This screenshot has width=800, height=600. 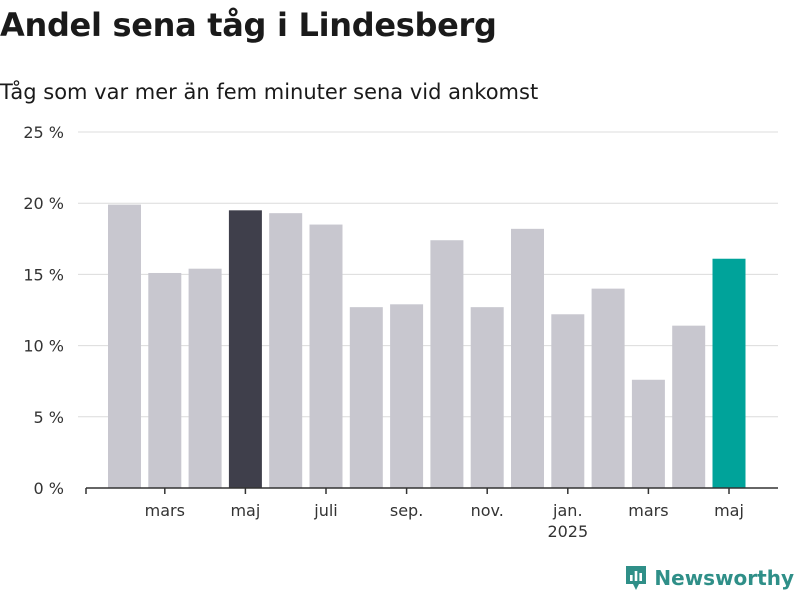 What do you see at coordinates (325, 510) in the screenshot?
I see `x-tick-label: juli` at bounding box center [325, 510].